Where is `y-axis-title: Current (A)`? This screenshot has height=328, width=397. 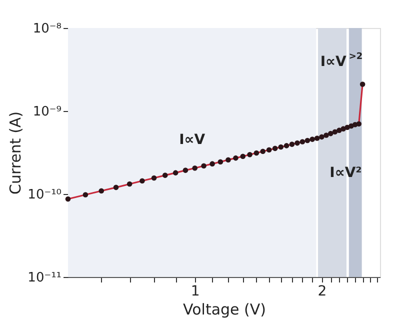 y-axis-title: Current (A) is located at coordinates (15, 153).